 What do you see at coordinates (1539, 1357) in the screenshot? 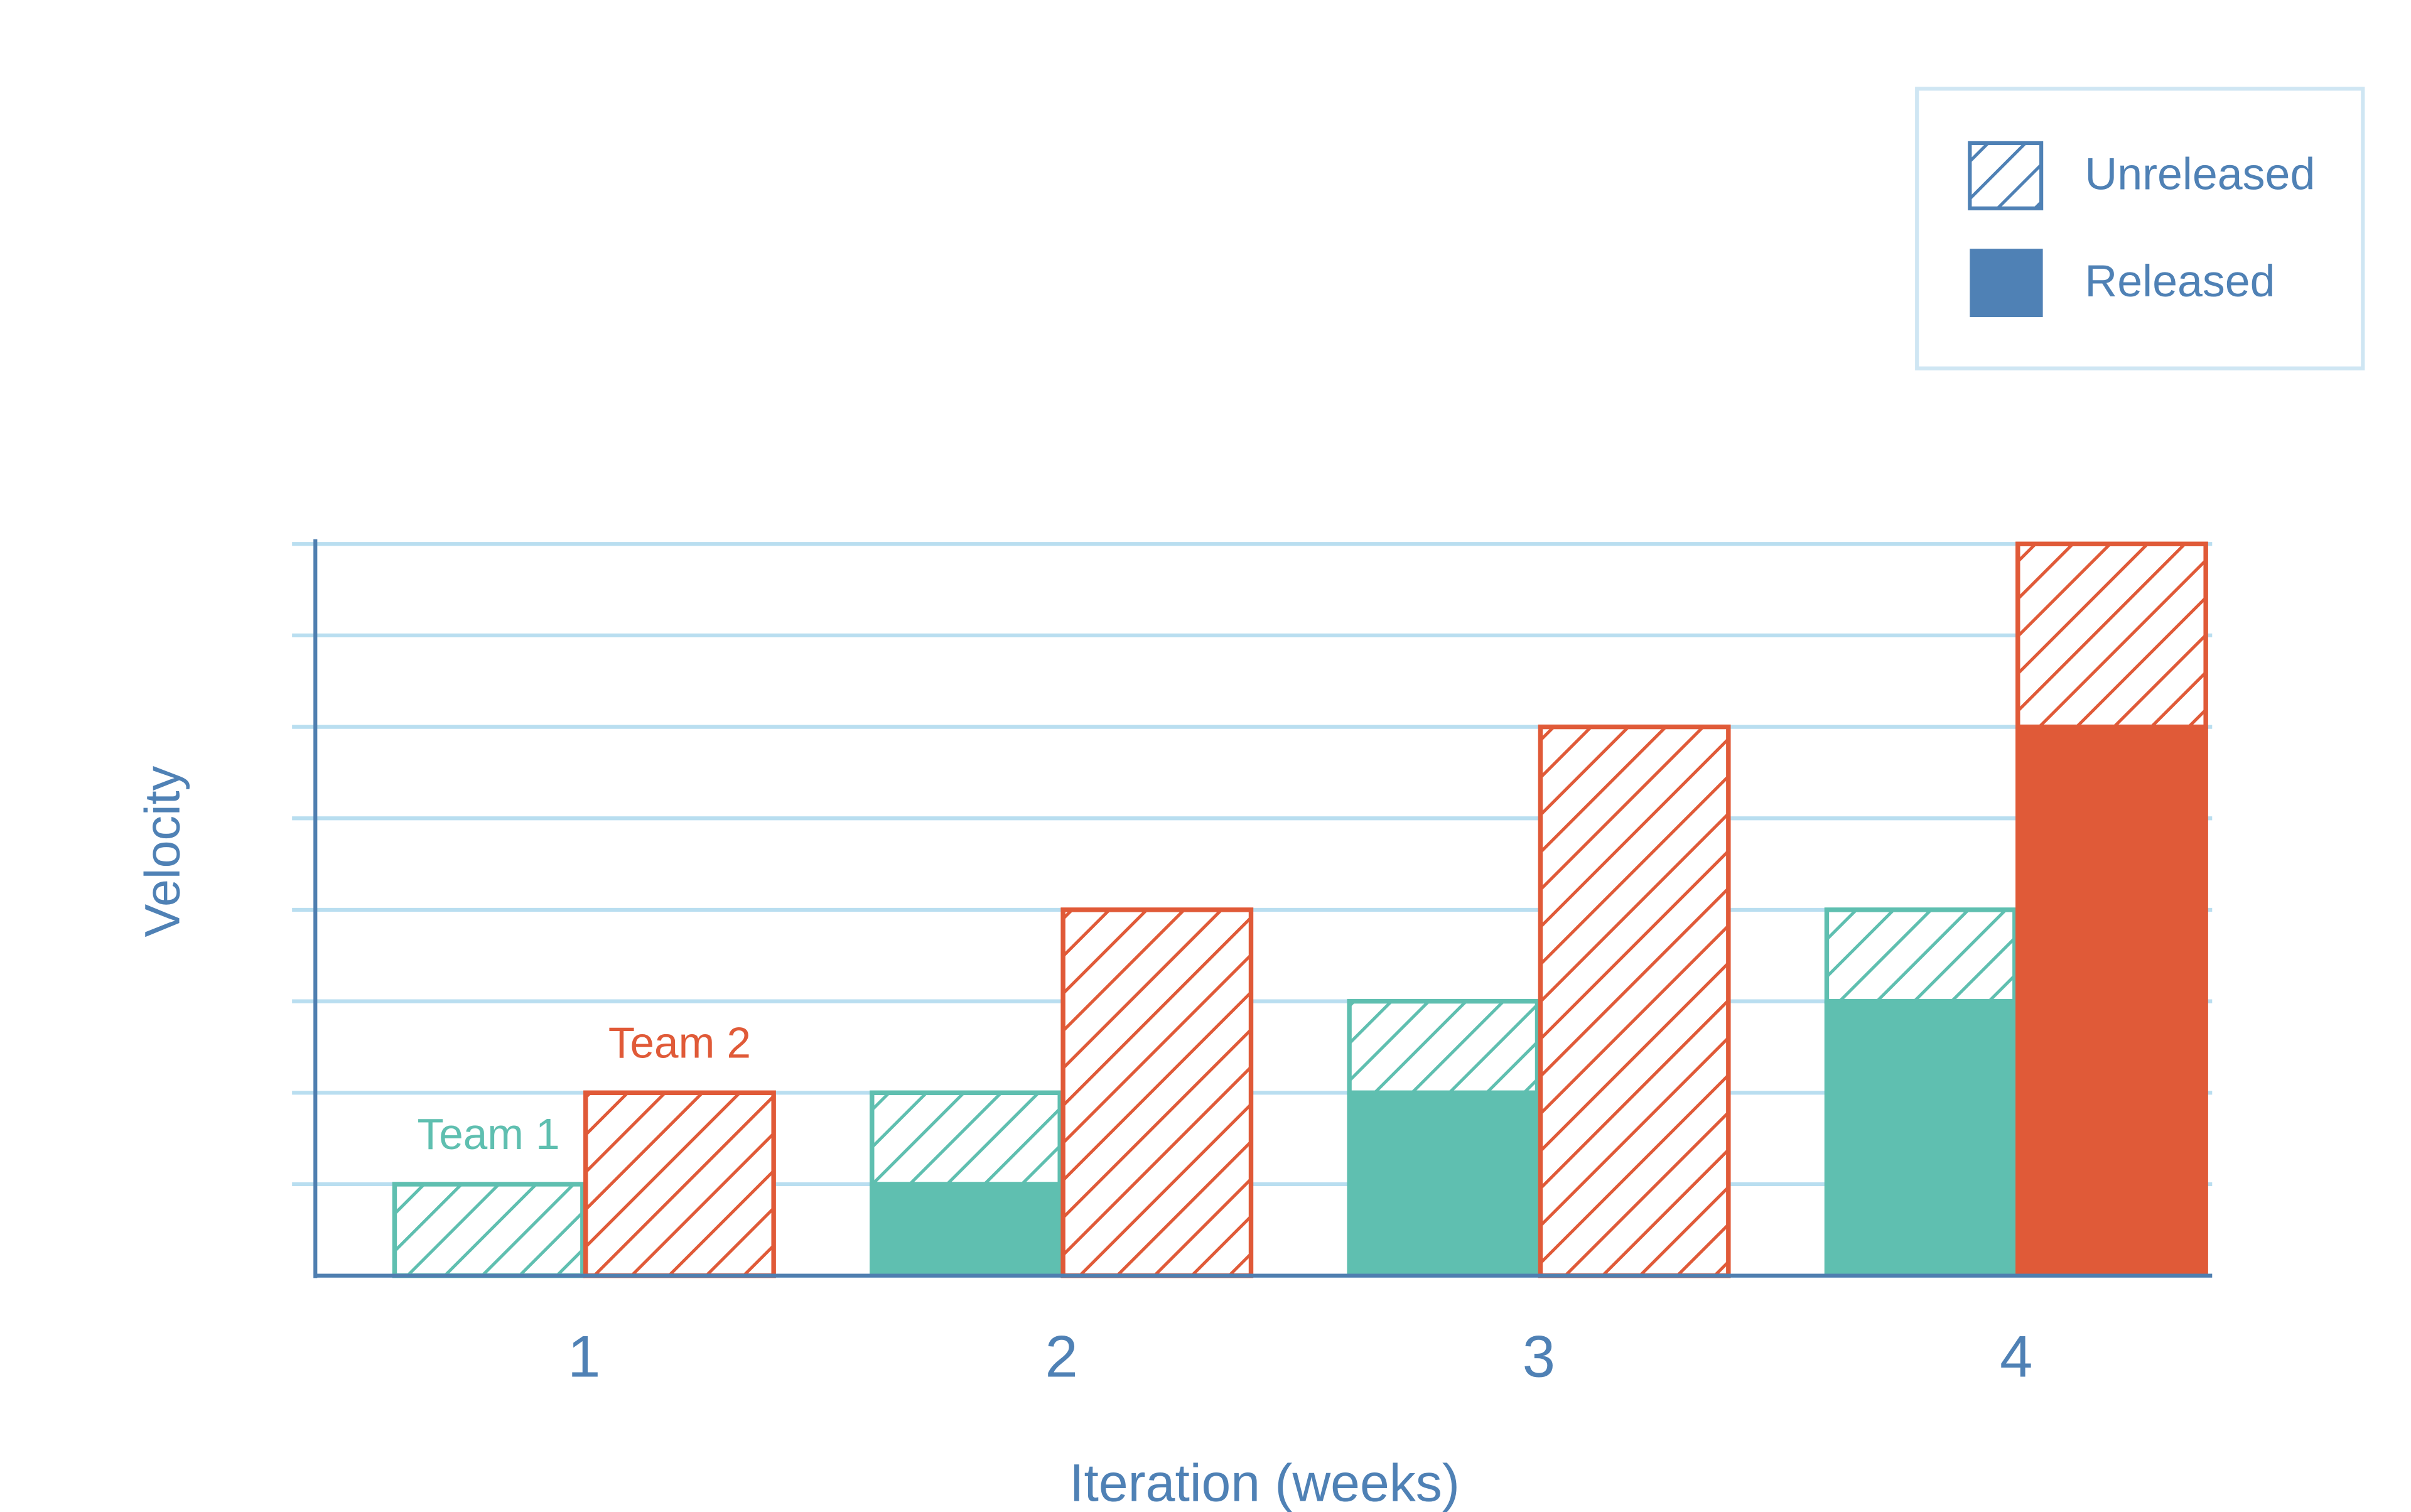
I see `x-tick-label: 3` at bounding box center [1539, 1357].